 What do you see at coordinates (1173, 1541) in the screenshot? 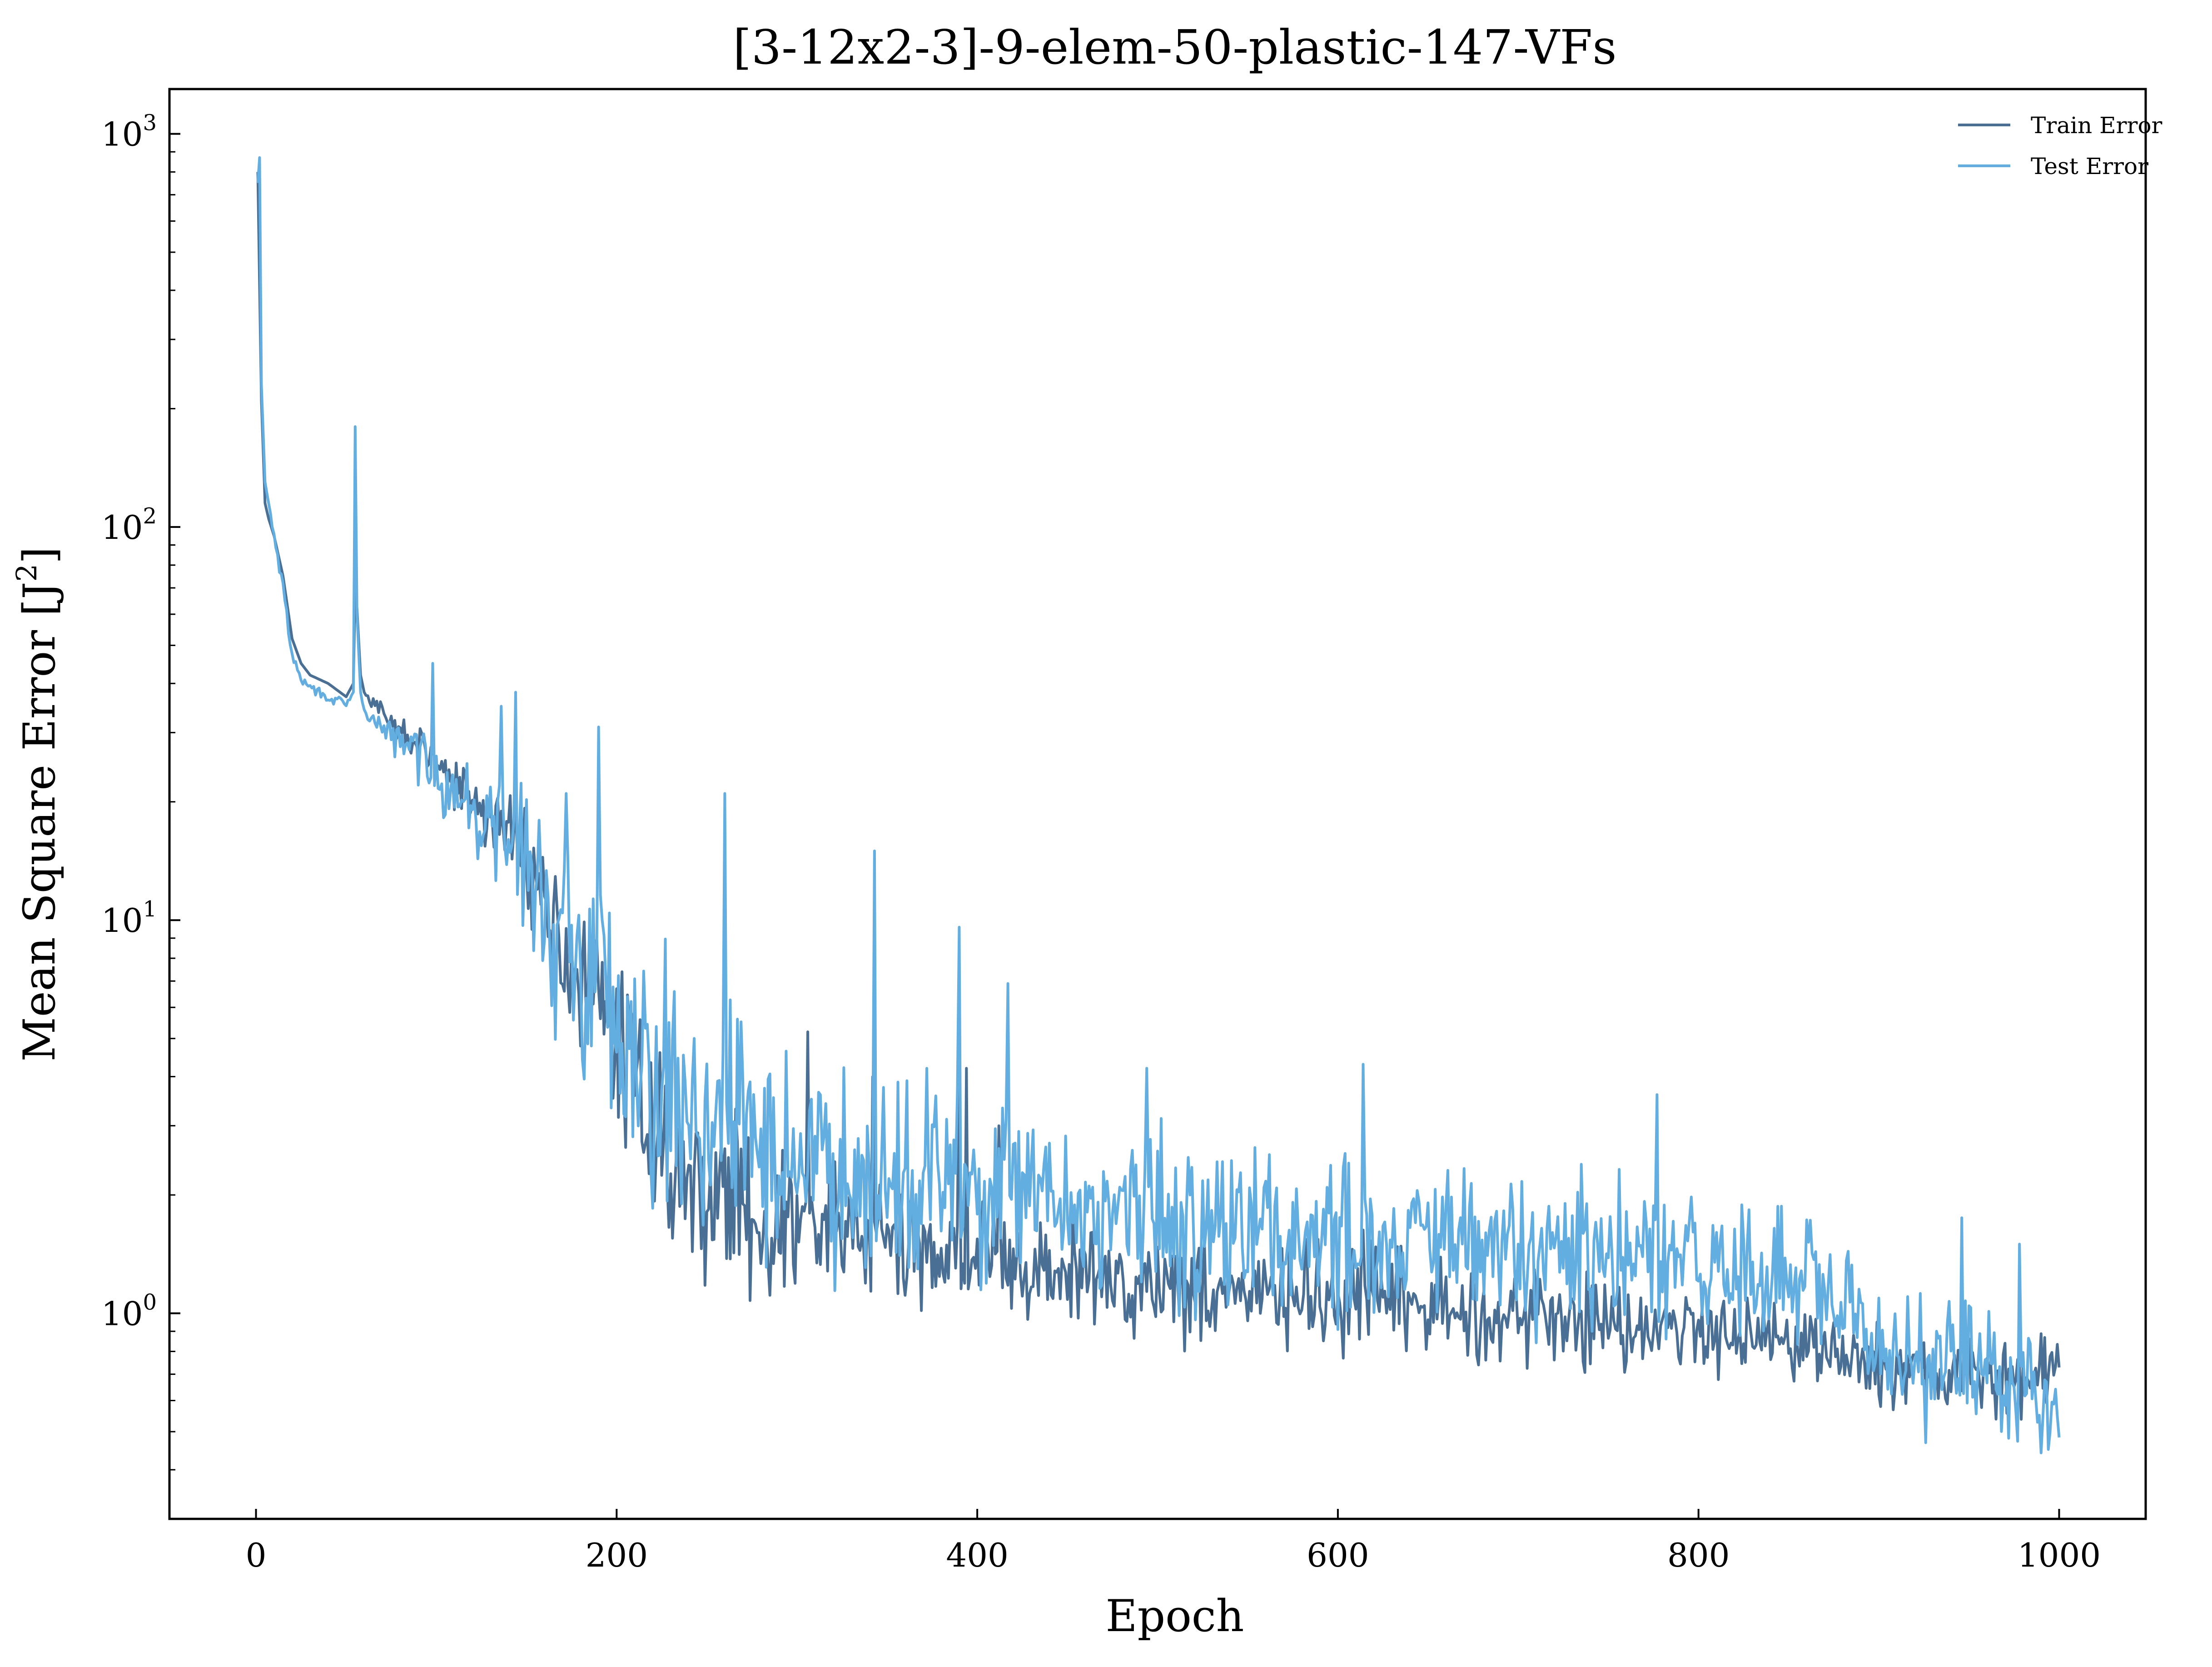
I see `x-axis: 0 200 400 600 800 1000` at bounding box center [1173, 1541].